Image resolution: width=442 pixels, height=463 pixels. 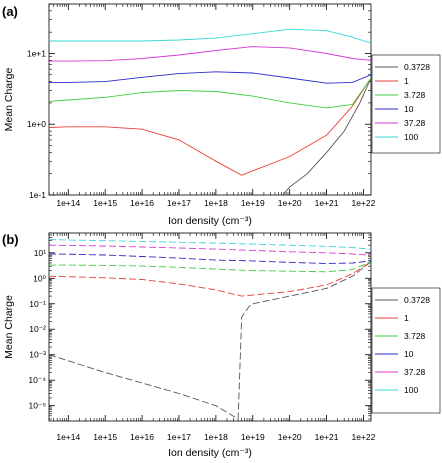 I want to click on y-tick-label: 10⁻³, so click(x=37, y=355).